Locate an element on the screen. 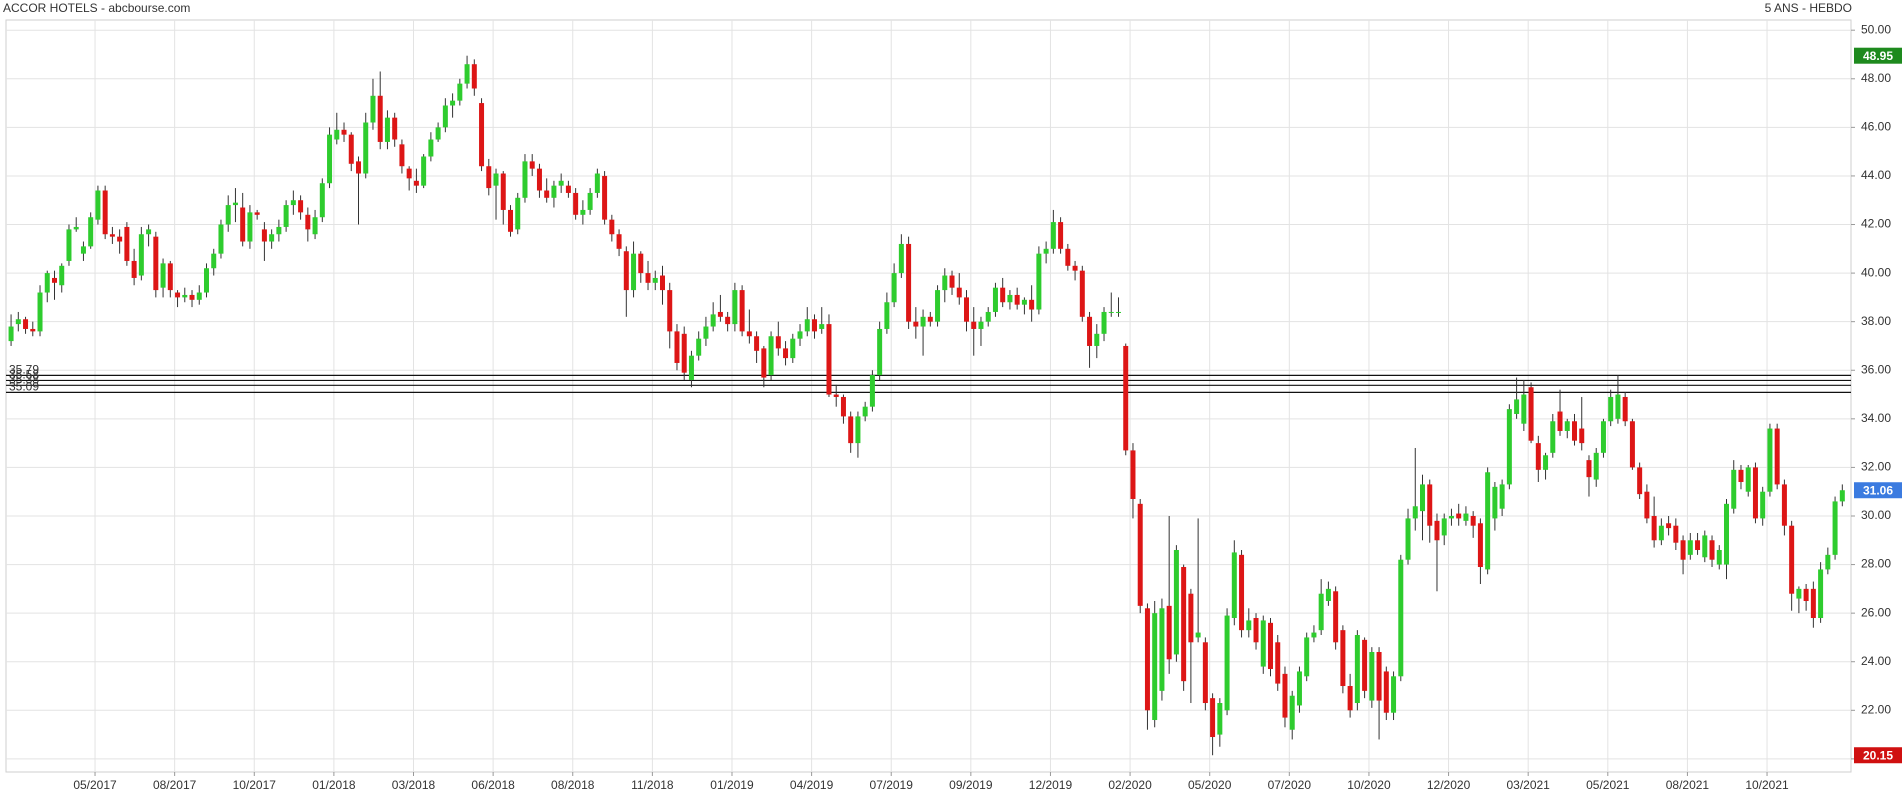 This screenshot has height=796, width=1903. y-tick-label: 40.00 is located at coordinates (1876, 272).